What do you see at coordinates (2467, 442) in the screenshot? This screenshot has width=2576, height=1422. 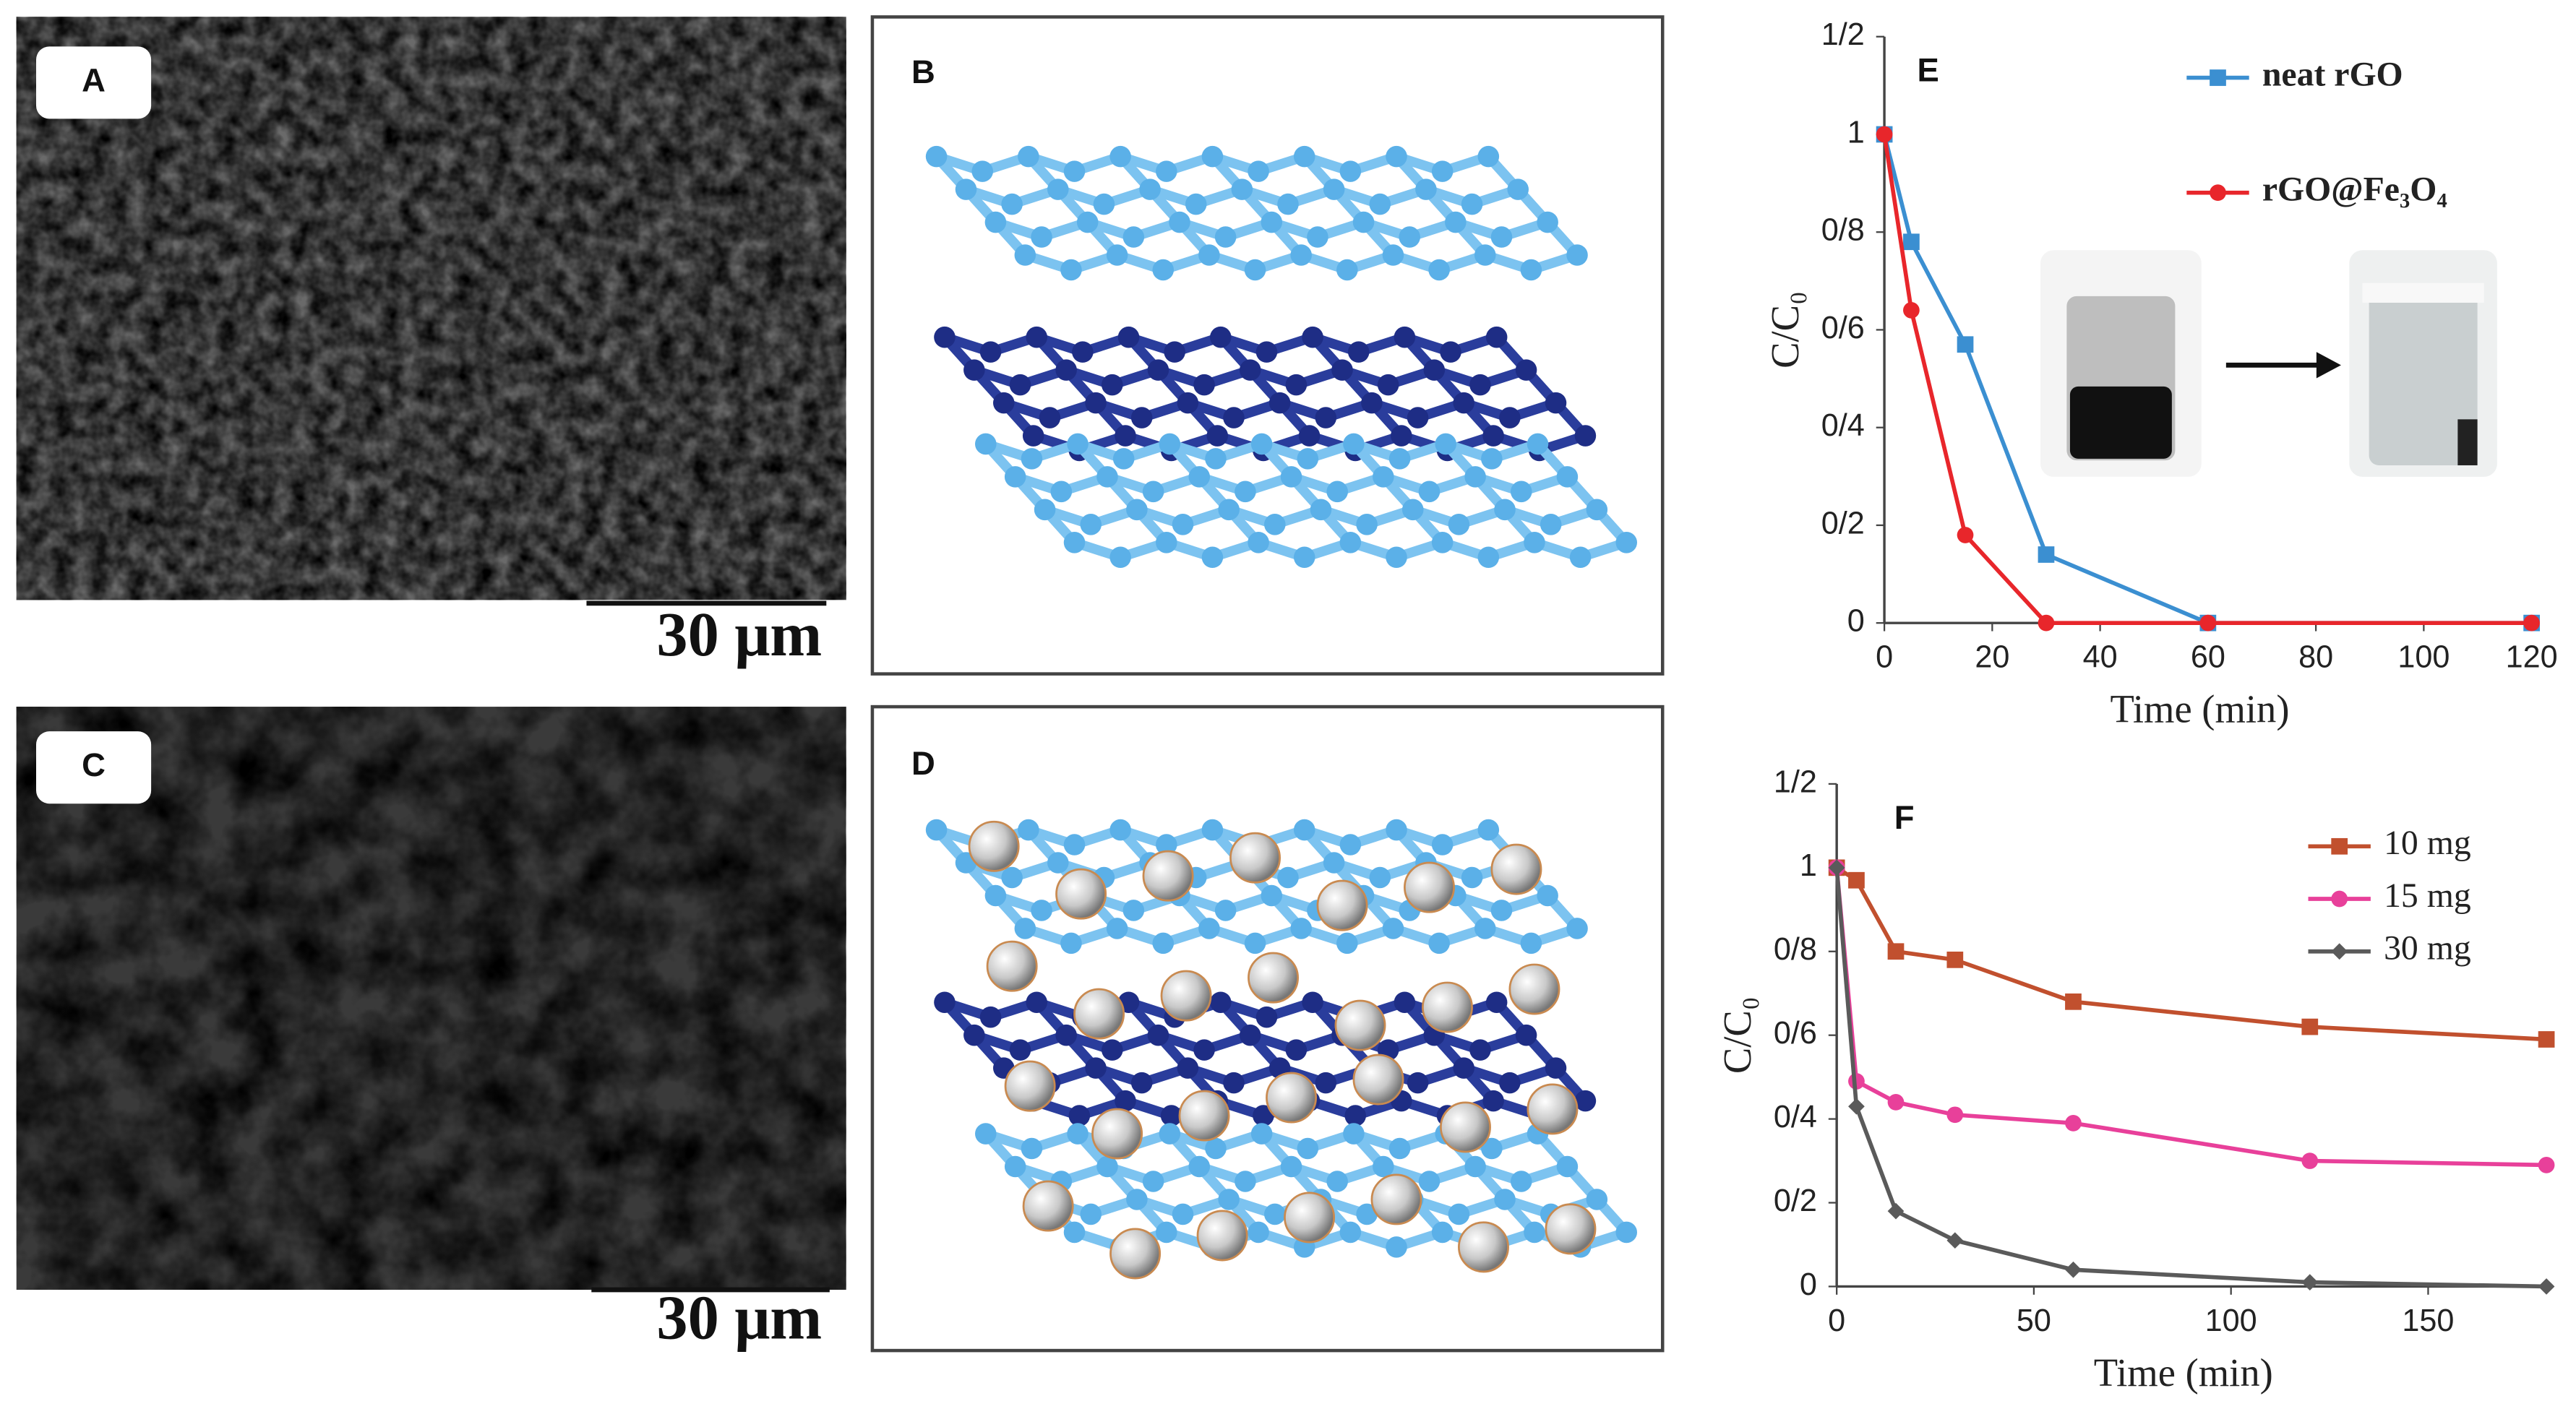 I see `magnet` at bounding box center [2467, 442].